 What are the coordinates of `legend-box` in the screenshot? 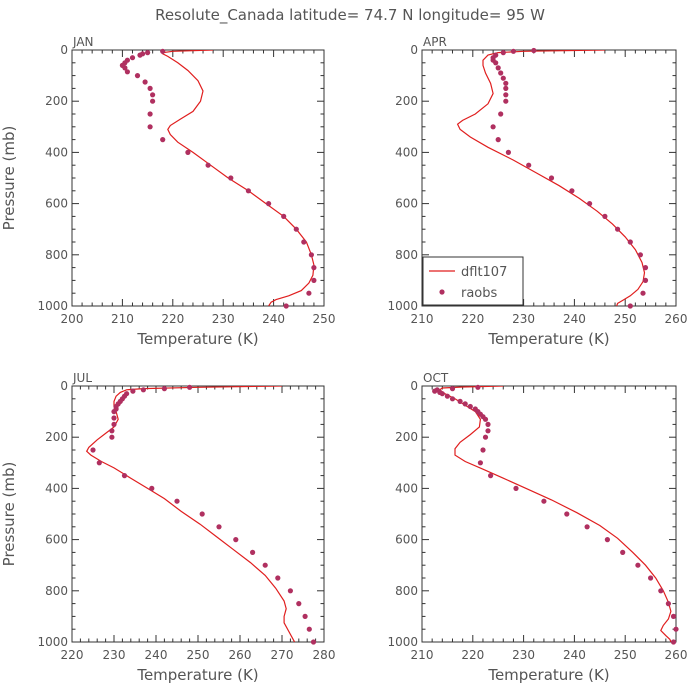 It's located at (473, 281).